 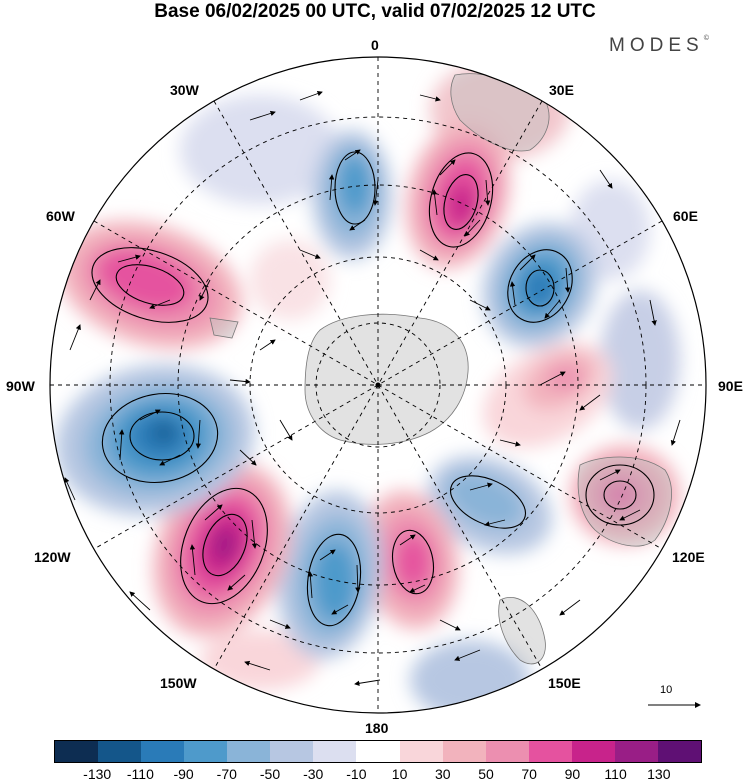 I want to click on colorbar-swatch: #991e86, so click(x=636, y=751).